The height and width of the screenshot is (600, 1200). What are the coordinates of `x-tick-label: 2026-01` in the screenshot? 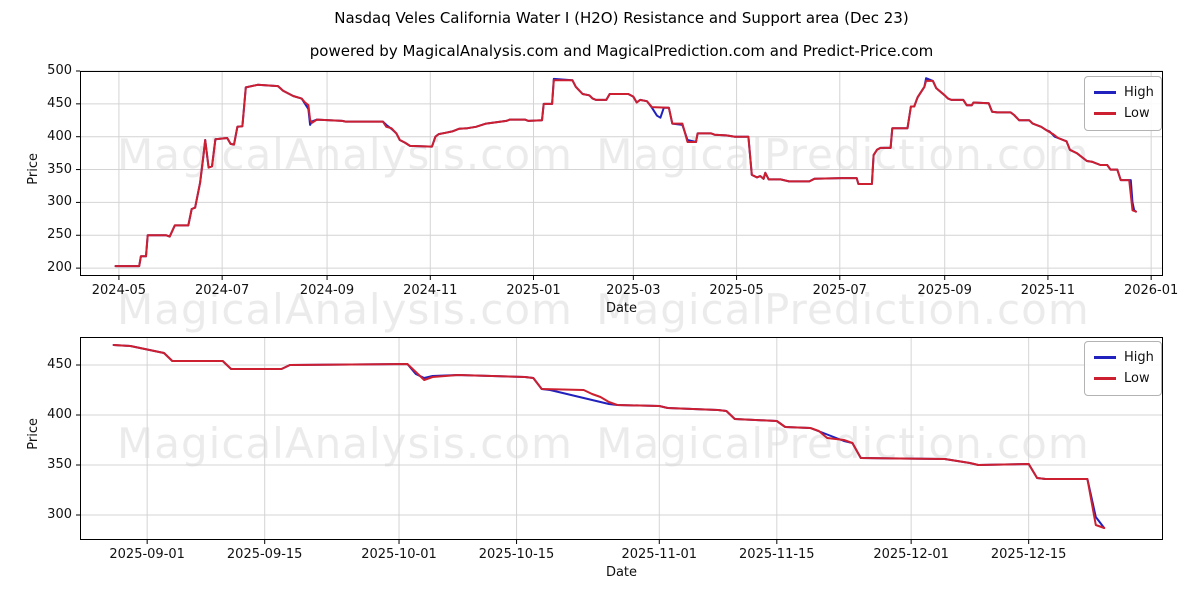 It's located at (1151, 290).